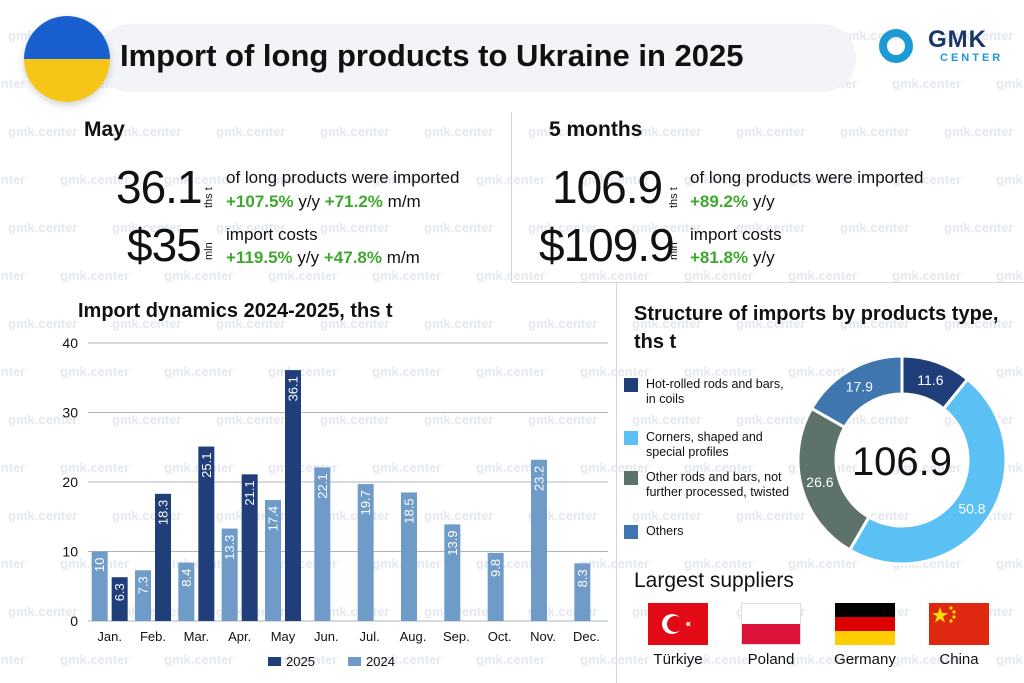 This screenshot has height=683, width=1024. I want to click on x-tick-label: Mar., so click(196, 636).